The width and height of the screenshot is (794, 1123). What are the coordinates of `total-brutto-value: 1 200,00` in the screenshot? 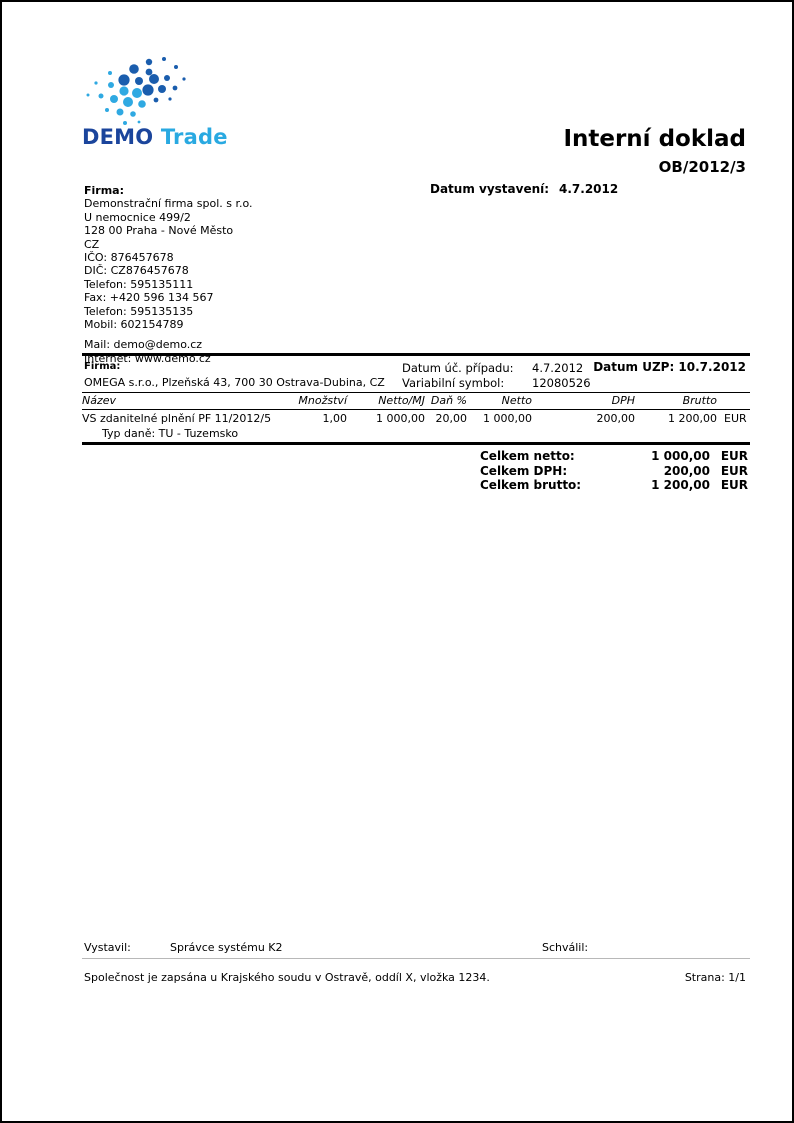 It's located at (680, 485).